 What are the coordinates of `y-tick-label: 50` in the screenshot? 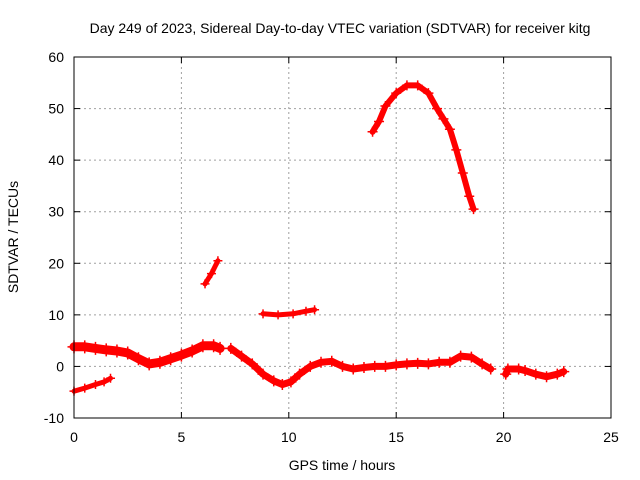 It's located at (56, 109).